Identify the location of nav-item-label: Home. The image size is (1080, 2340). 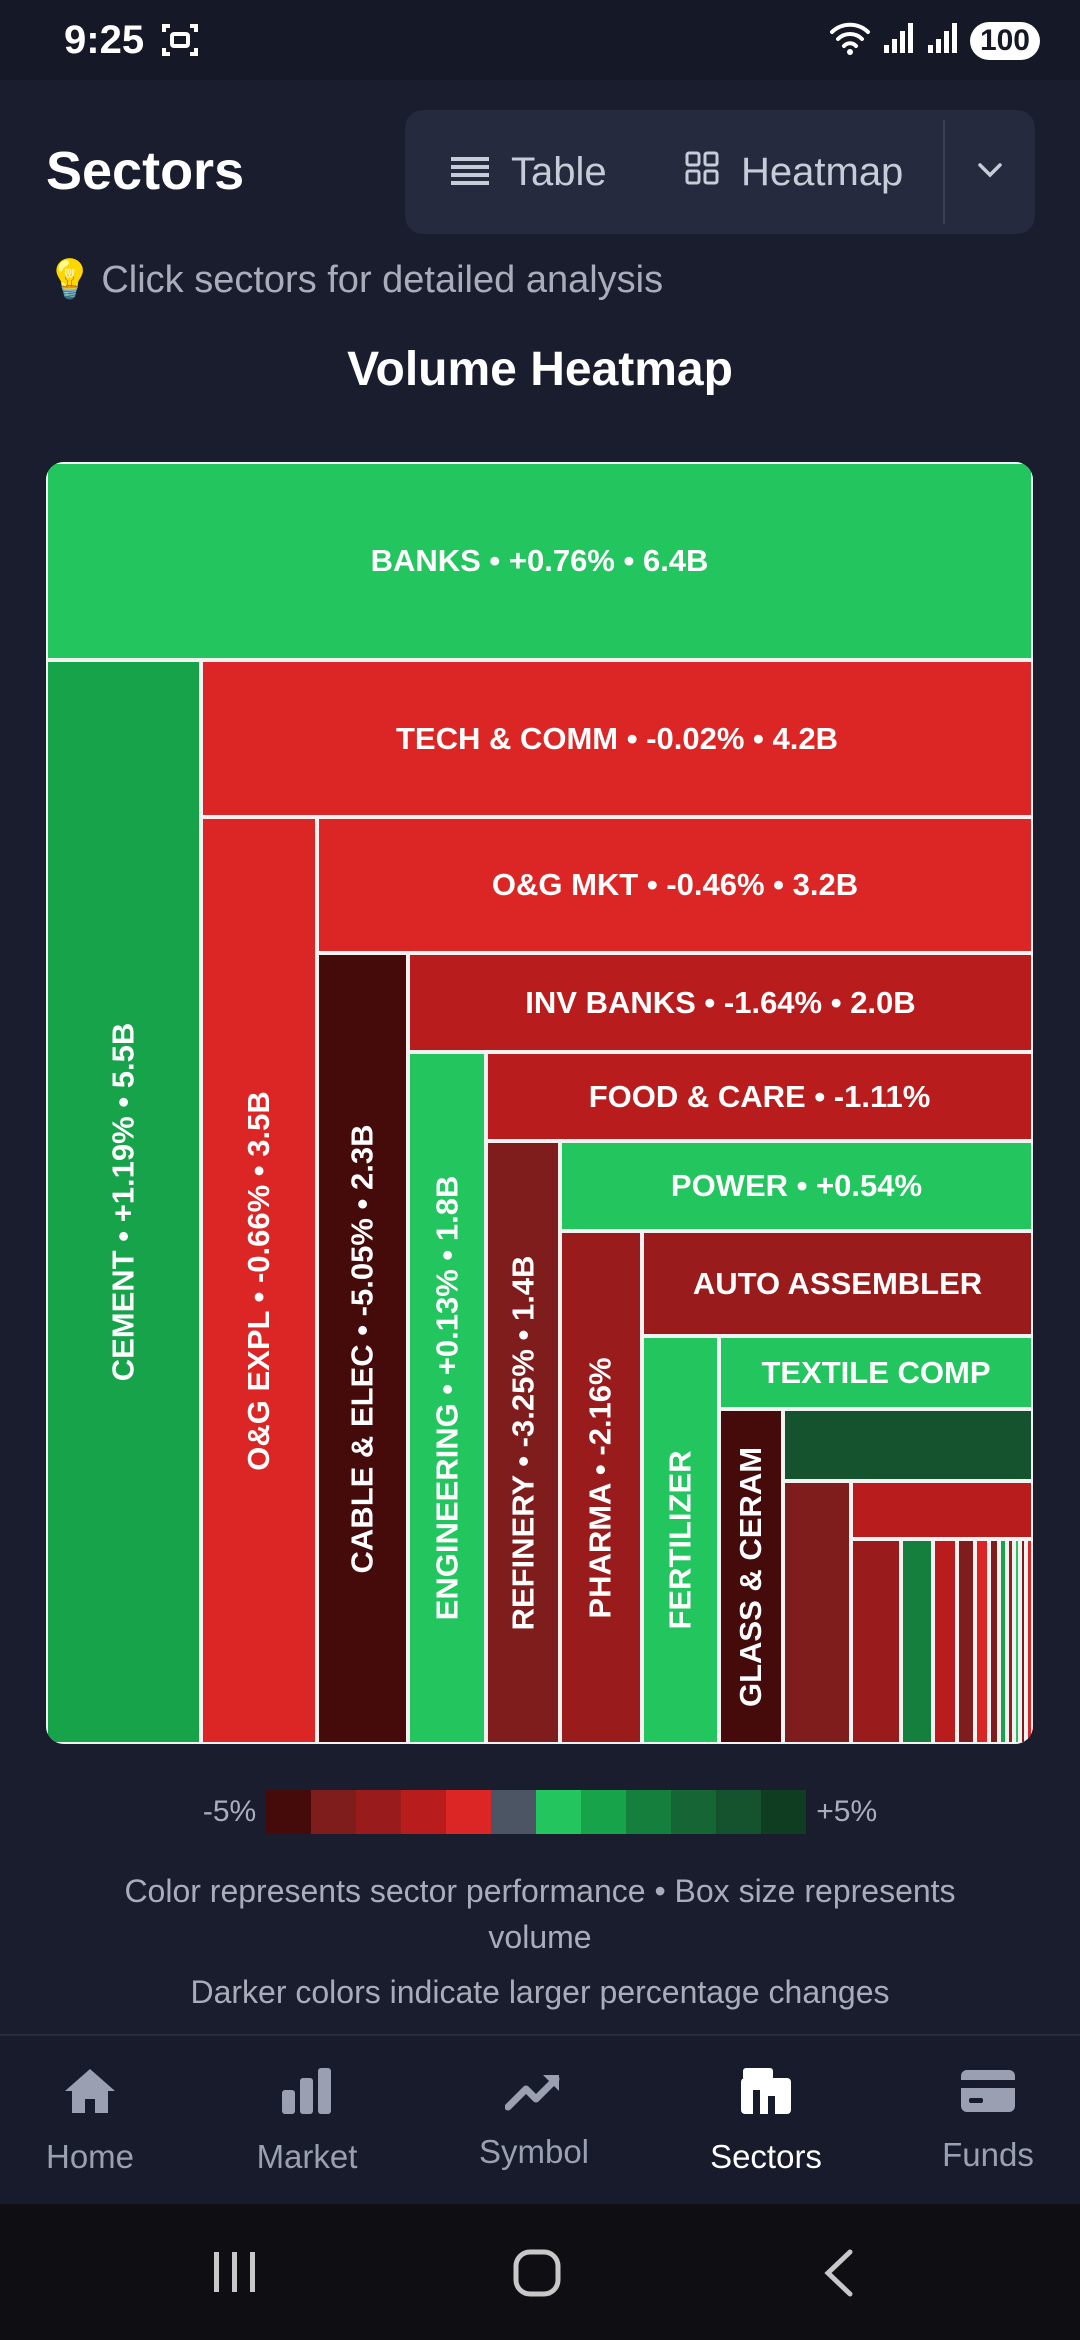
(90, 2156).